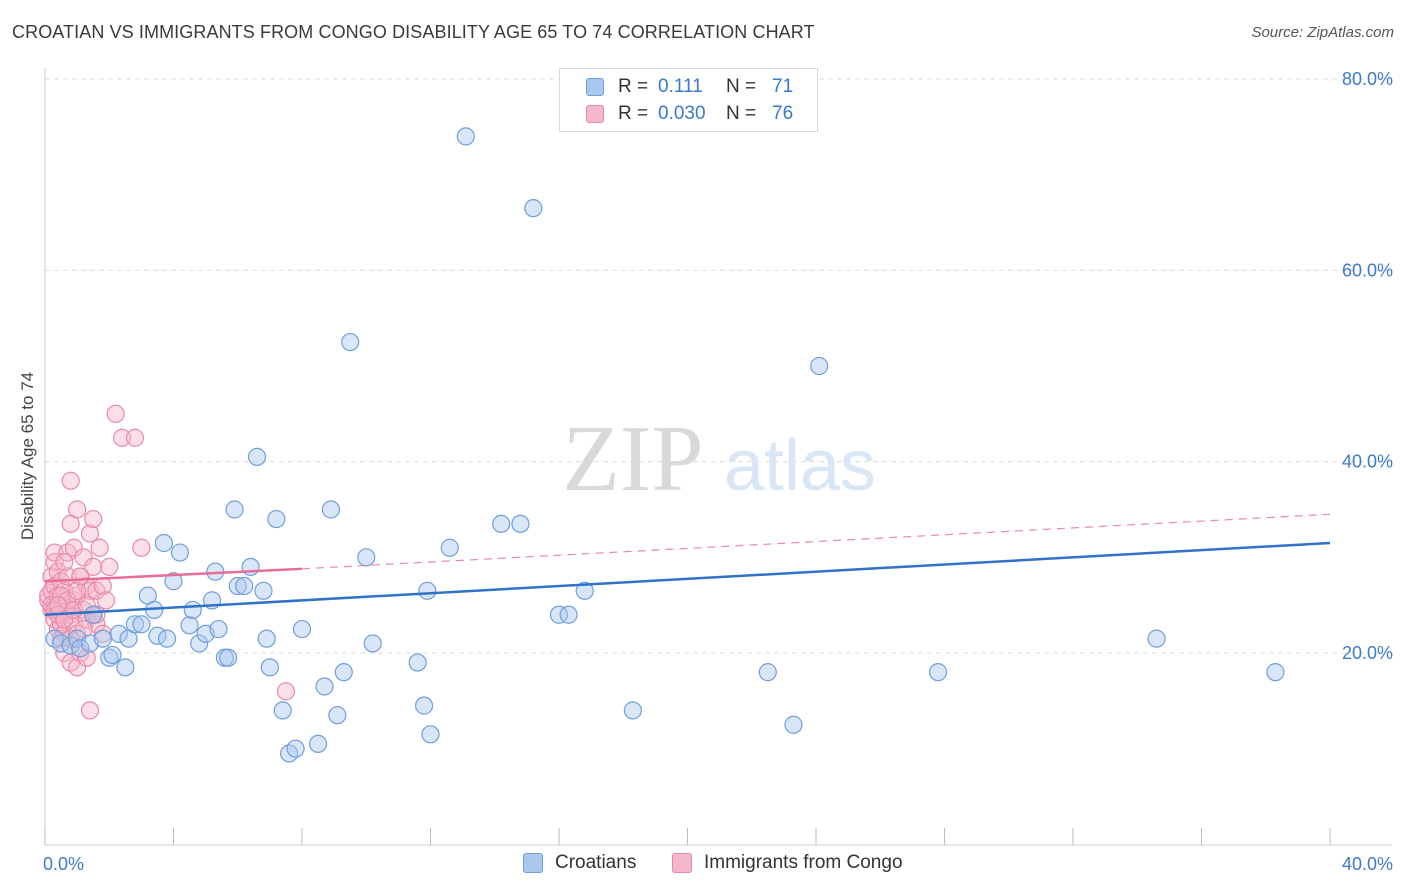  What do you see at coordinates (1322, 32) in the screenshot?
I see `source-label: Source: ZipAtlas.com` at bounding box center [1322, 32].